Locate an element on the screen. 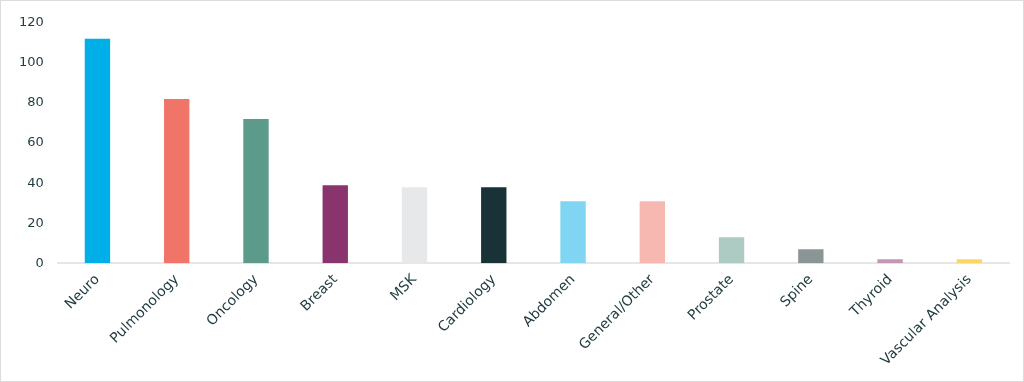 The height and width of the screenshot is (382, 1024). y-tick-label: 40 is located at coordinates (35, 182).